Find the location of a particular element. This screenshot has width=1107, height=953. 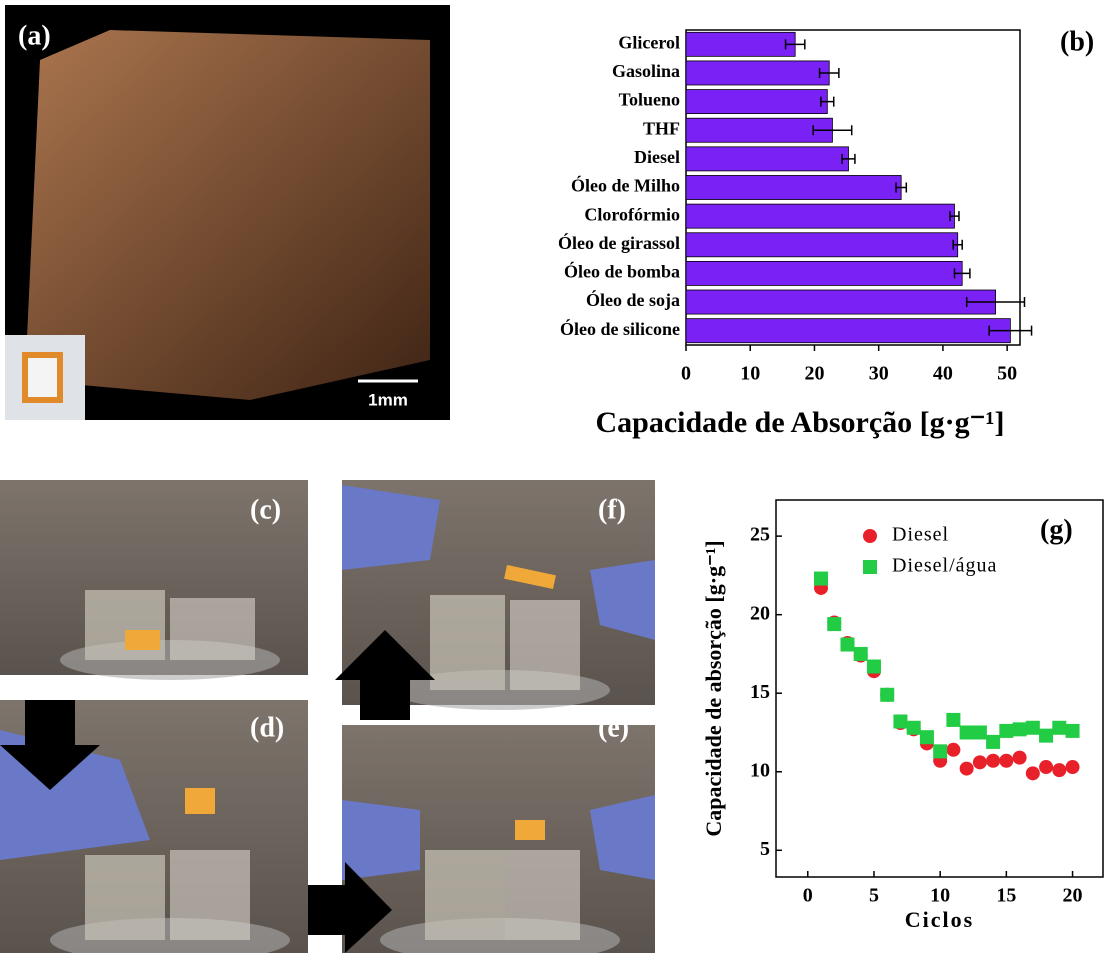

arrow-up is located at coordinates (385, 675).